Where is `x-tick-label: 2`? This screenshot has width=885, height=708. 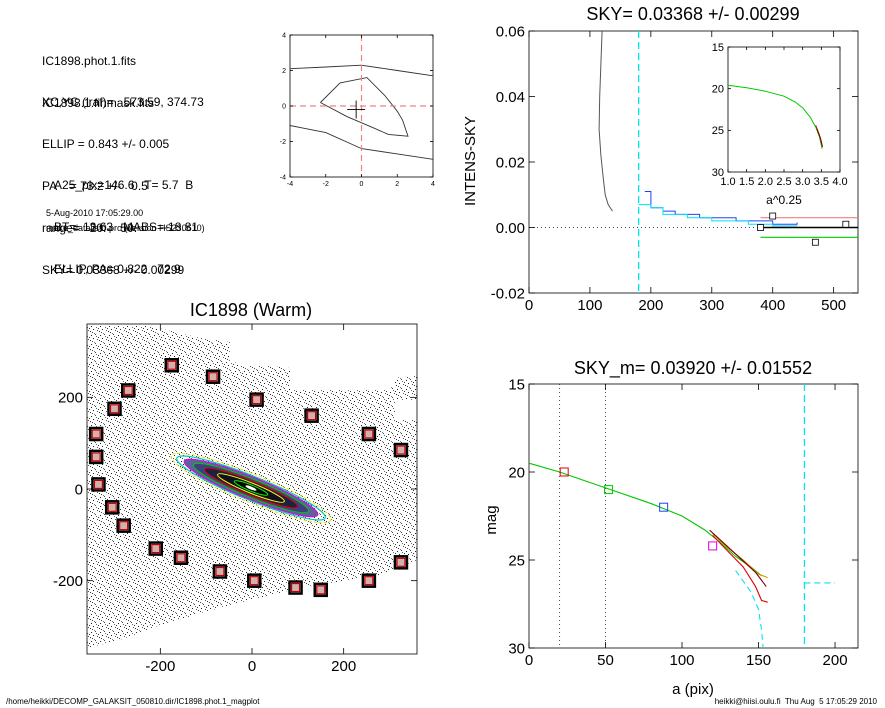
x-tick-label: 2 is located at coordinates (397, 184).